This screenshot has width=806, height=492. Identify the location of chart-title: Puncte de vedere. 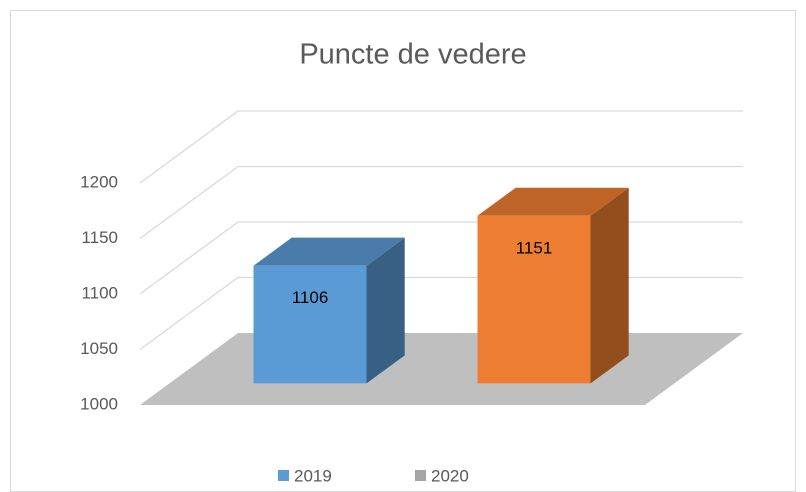
(412, 55).